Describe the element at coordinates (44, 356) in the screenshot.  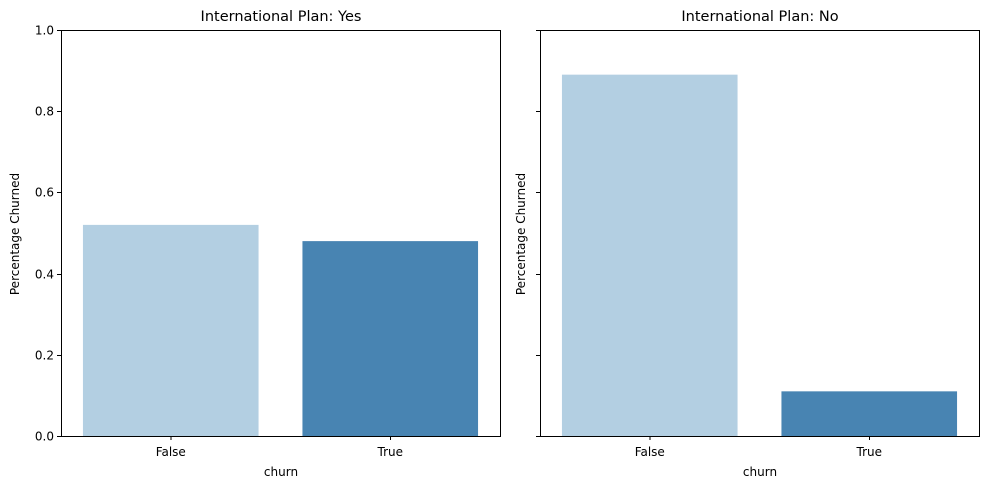
I see `y-tick-label: 0.2` at that location.